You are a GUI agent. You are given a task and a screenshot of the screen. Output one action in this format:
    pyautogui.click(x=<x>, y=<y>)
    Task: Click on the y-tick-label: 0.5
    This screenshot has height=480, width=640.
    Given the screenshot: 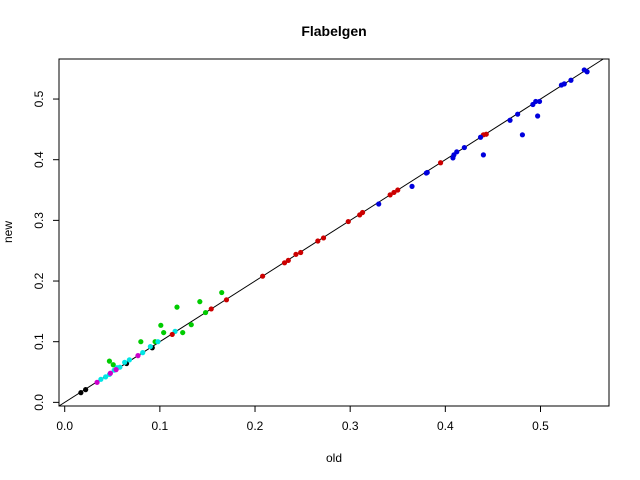 What is the action you would take?
    pyautogui.click(x=39, y=98)
    